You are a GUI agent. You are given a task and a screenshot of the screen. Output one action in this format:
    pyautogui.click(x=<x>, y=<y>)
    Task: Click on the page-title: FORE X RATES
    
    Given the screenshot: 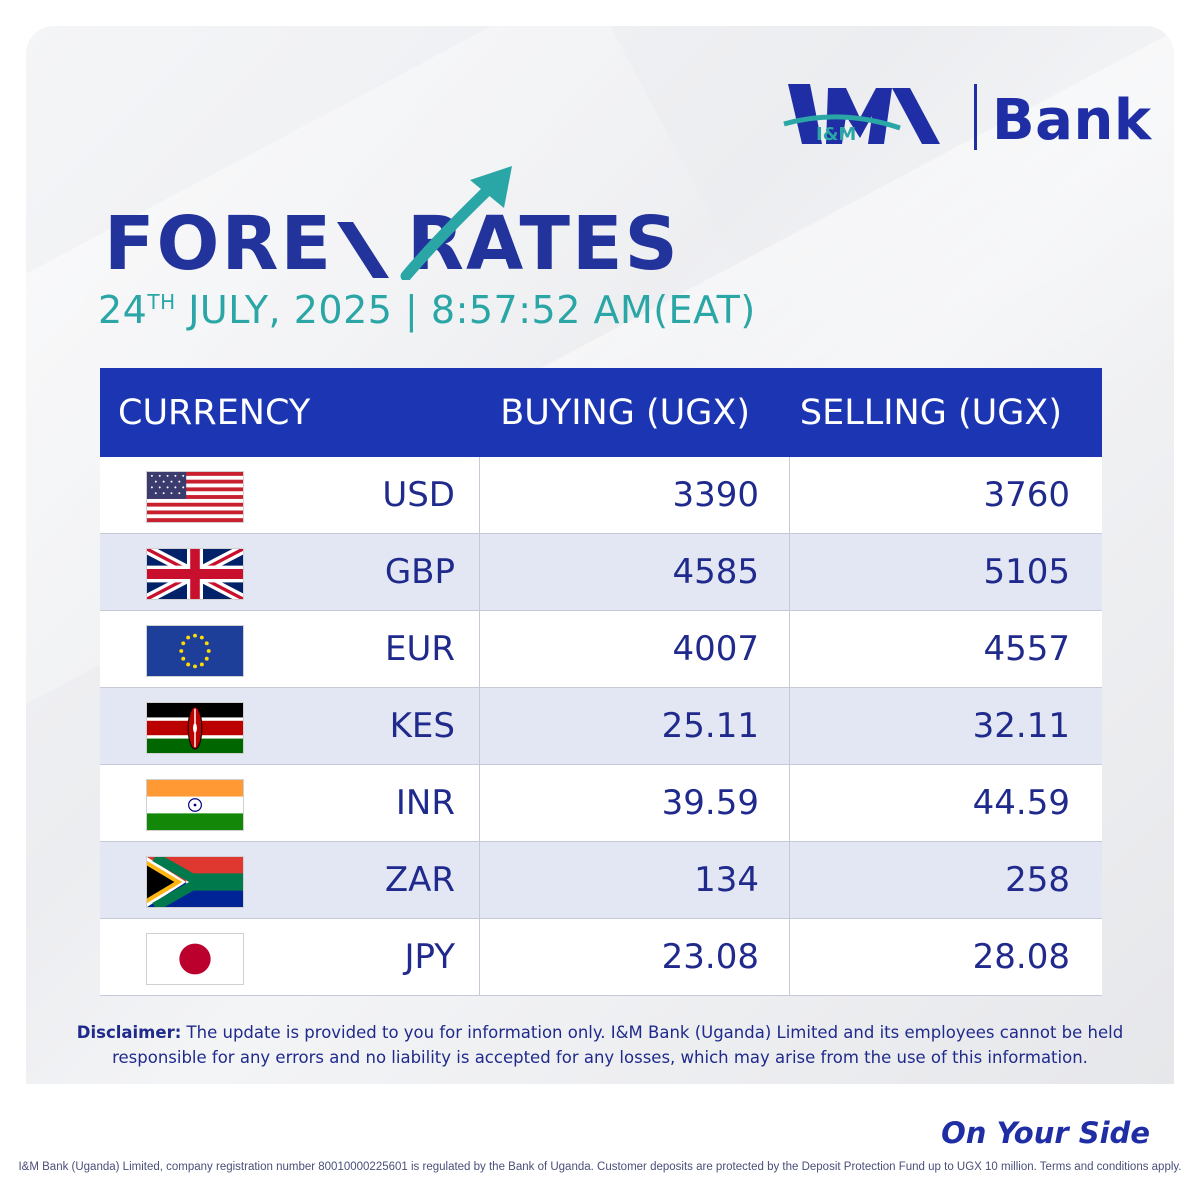 What is the action you would take?
    pyautogui.click(x=392, y=244)
    